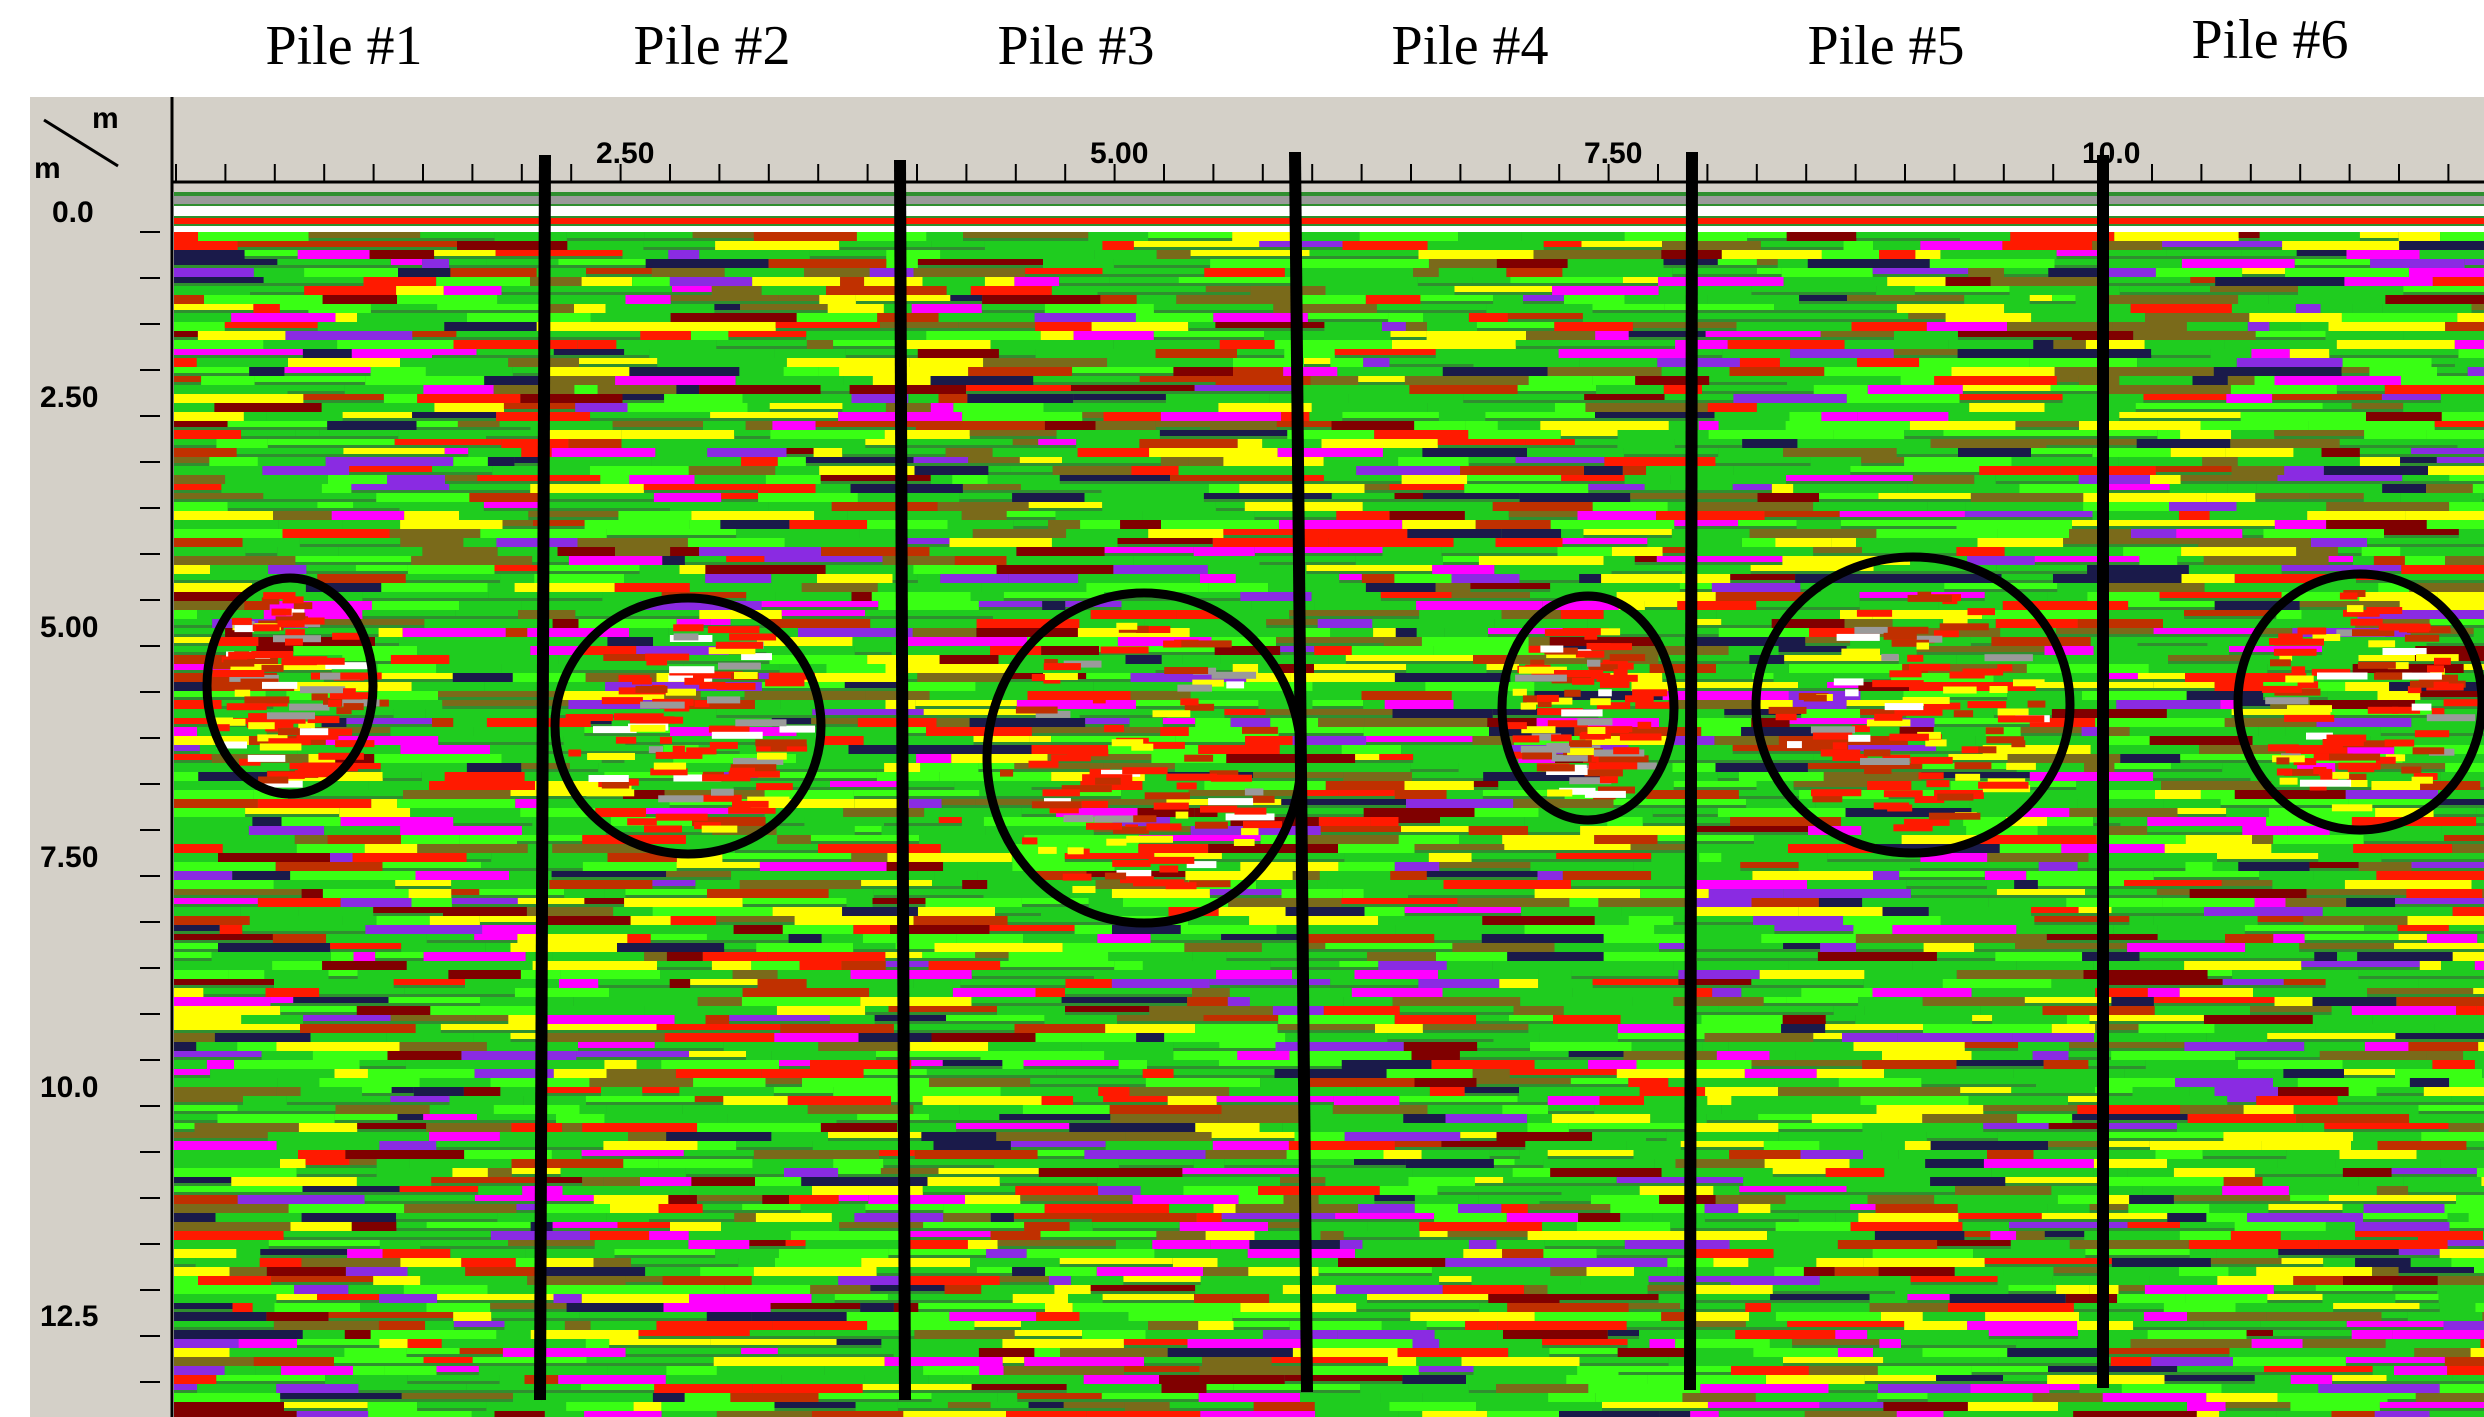 The image size is (2484, 1417). Describe the element at coordinates (2270, 40) in the screenshot. I see `pile-6-title: Pile #6` at that location.